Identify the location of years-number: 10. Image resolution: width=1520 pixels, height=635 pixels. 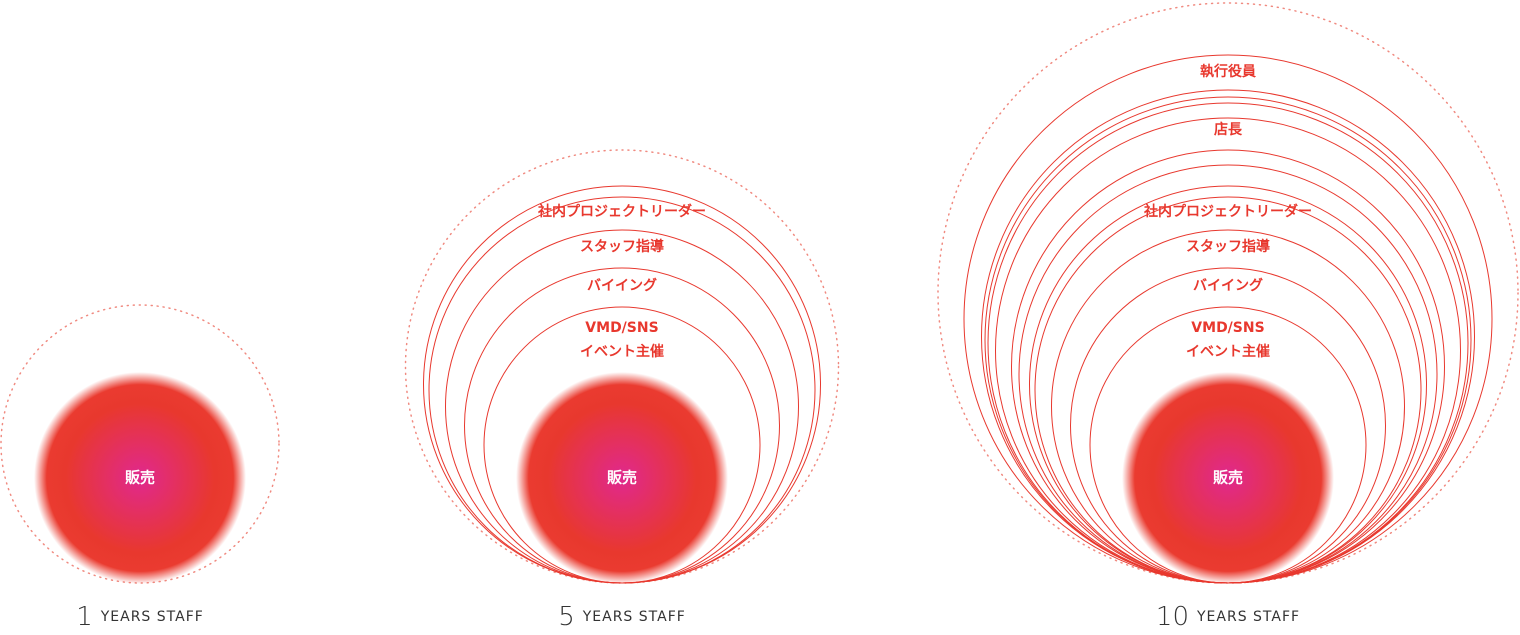
(1172, 617).